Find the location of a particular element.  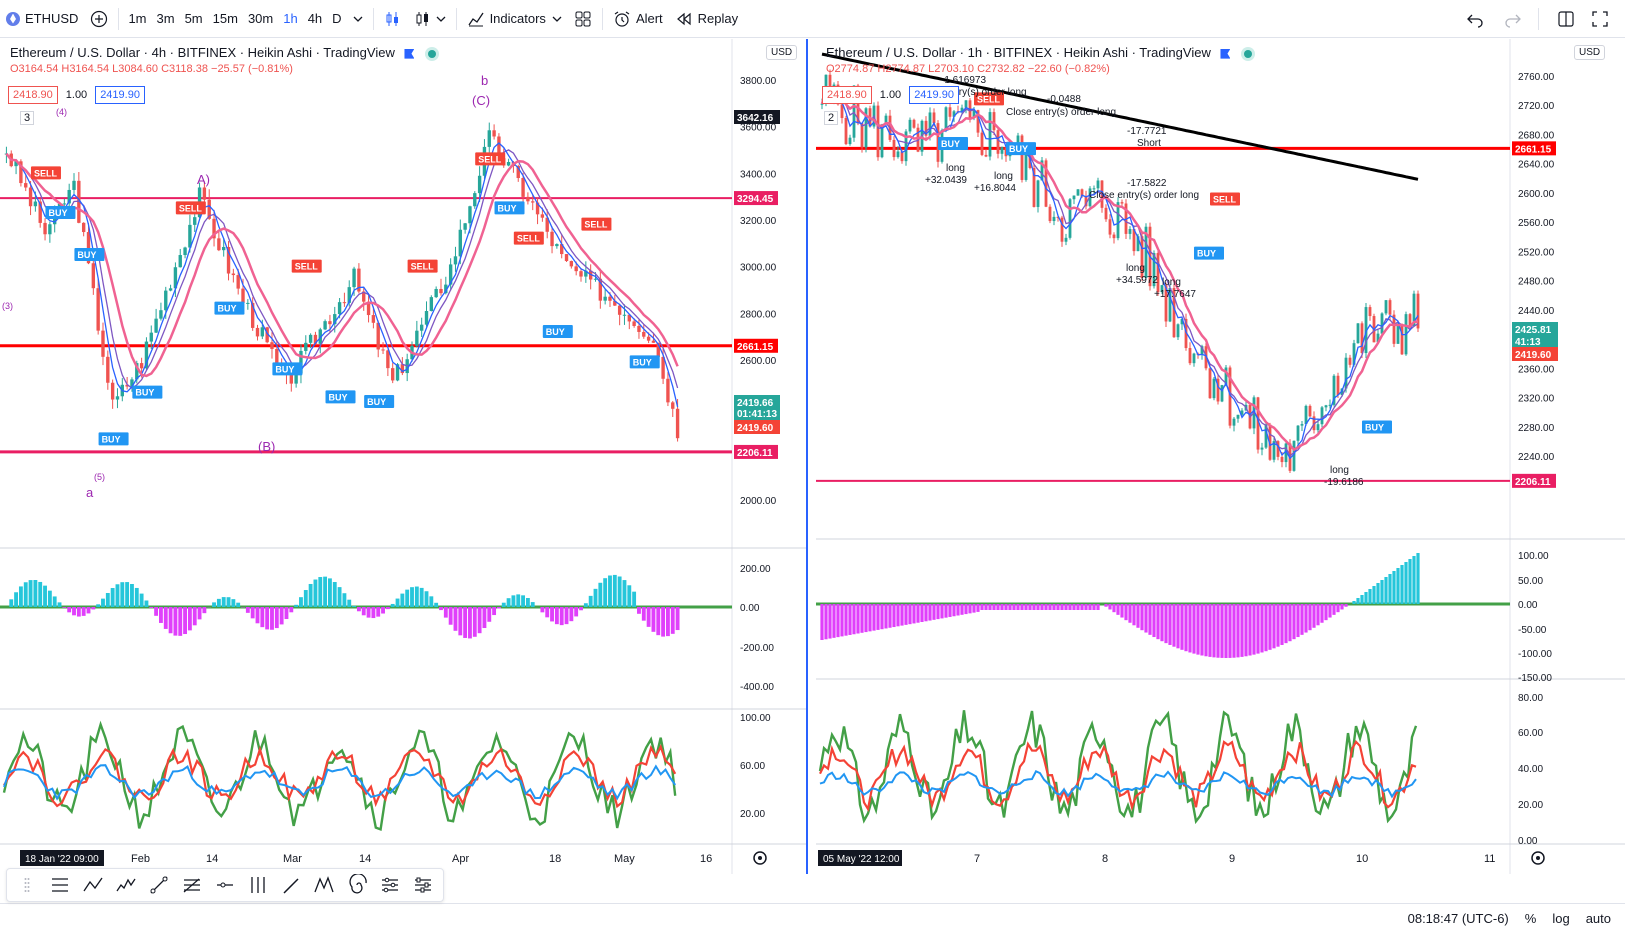

rsi-tick-label: 60.00 is located at coordinates (1530, 733).